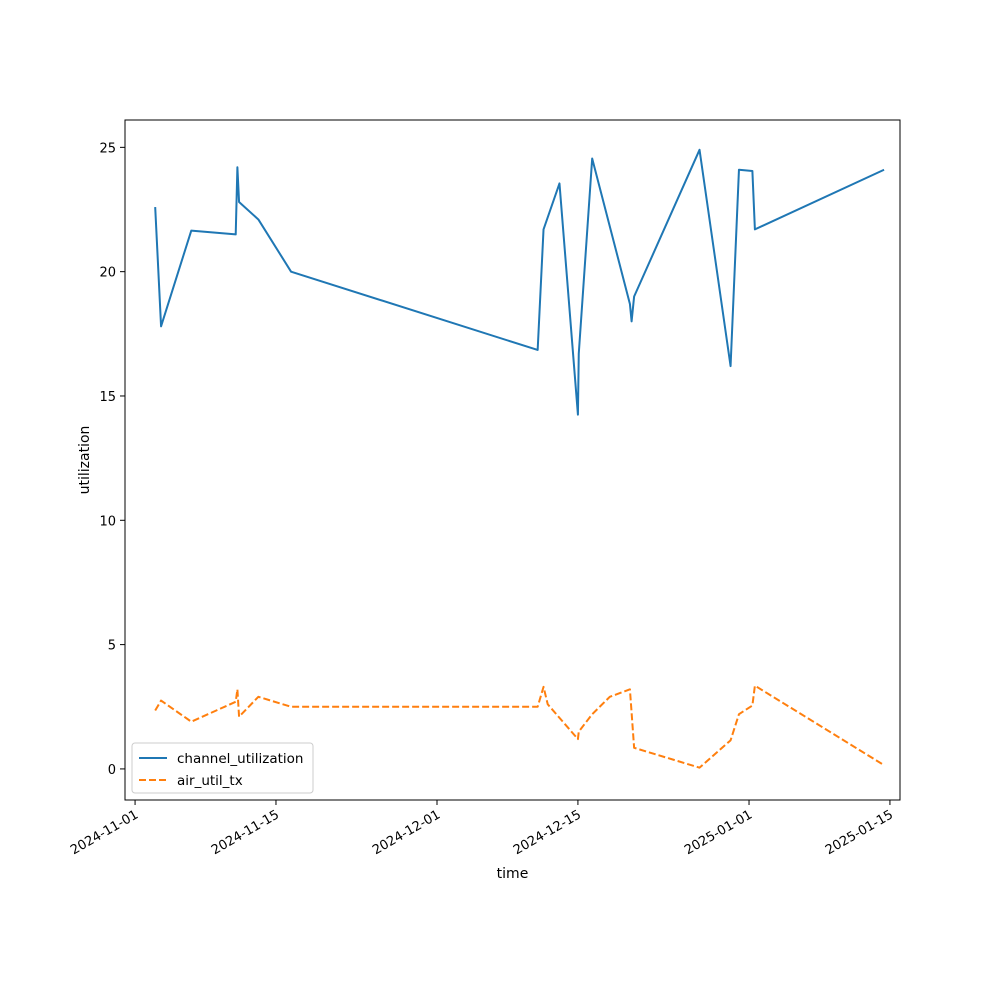  What do you see at coordinates (112, 646) in the screenshot?
I see `y-tick-label: 5` at bounding box center [112, 646].